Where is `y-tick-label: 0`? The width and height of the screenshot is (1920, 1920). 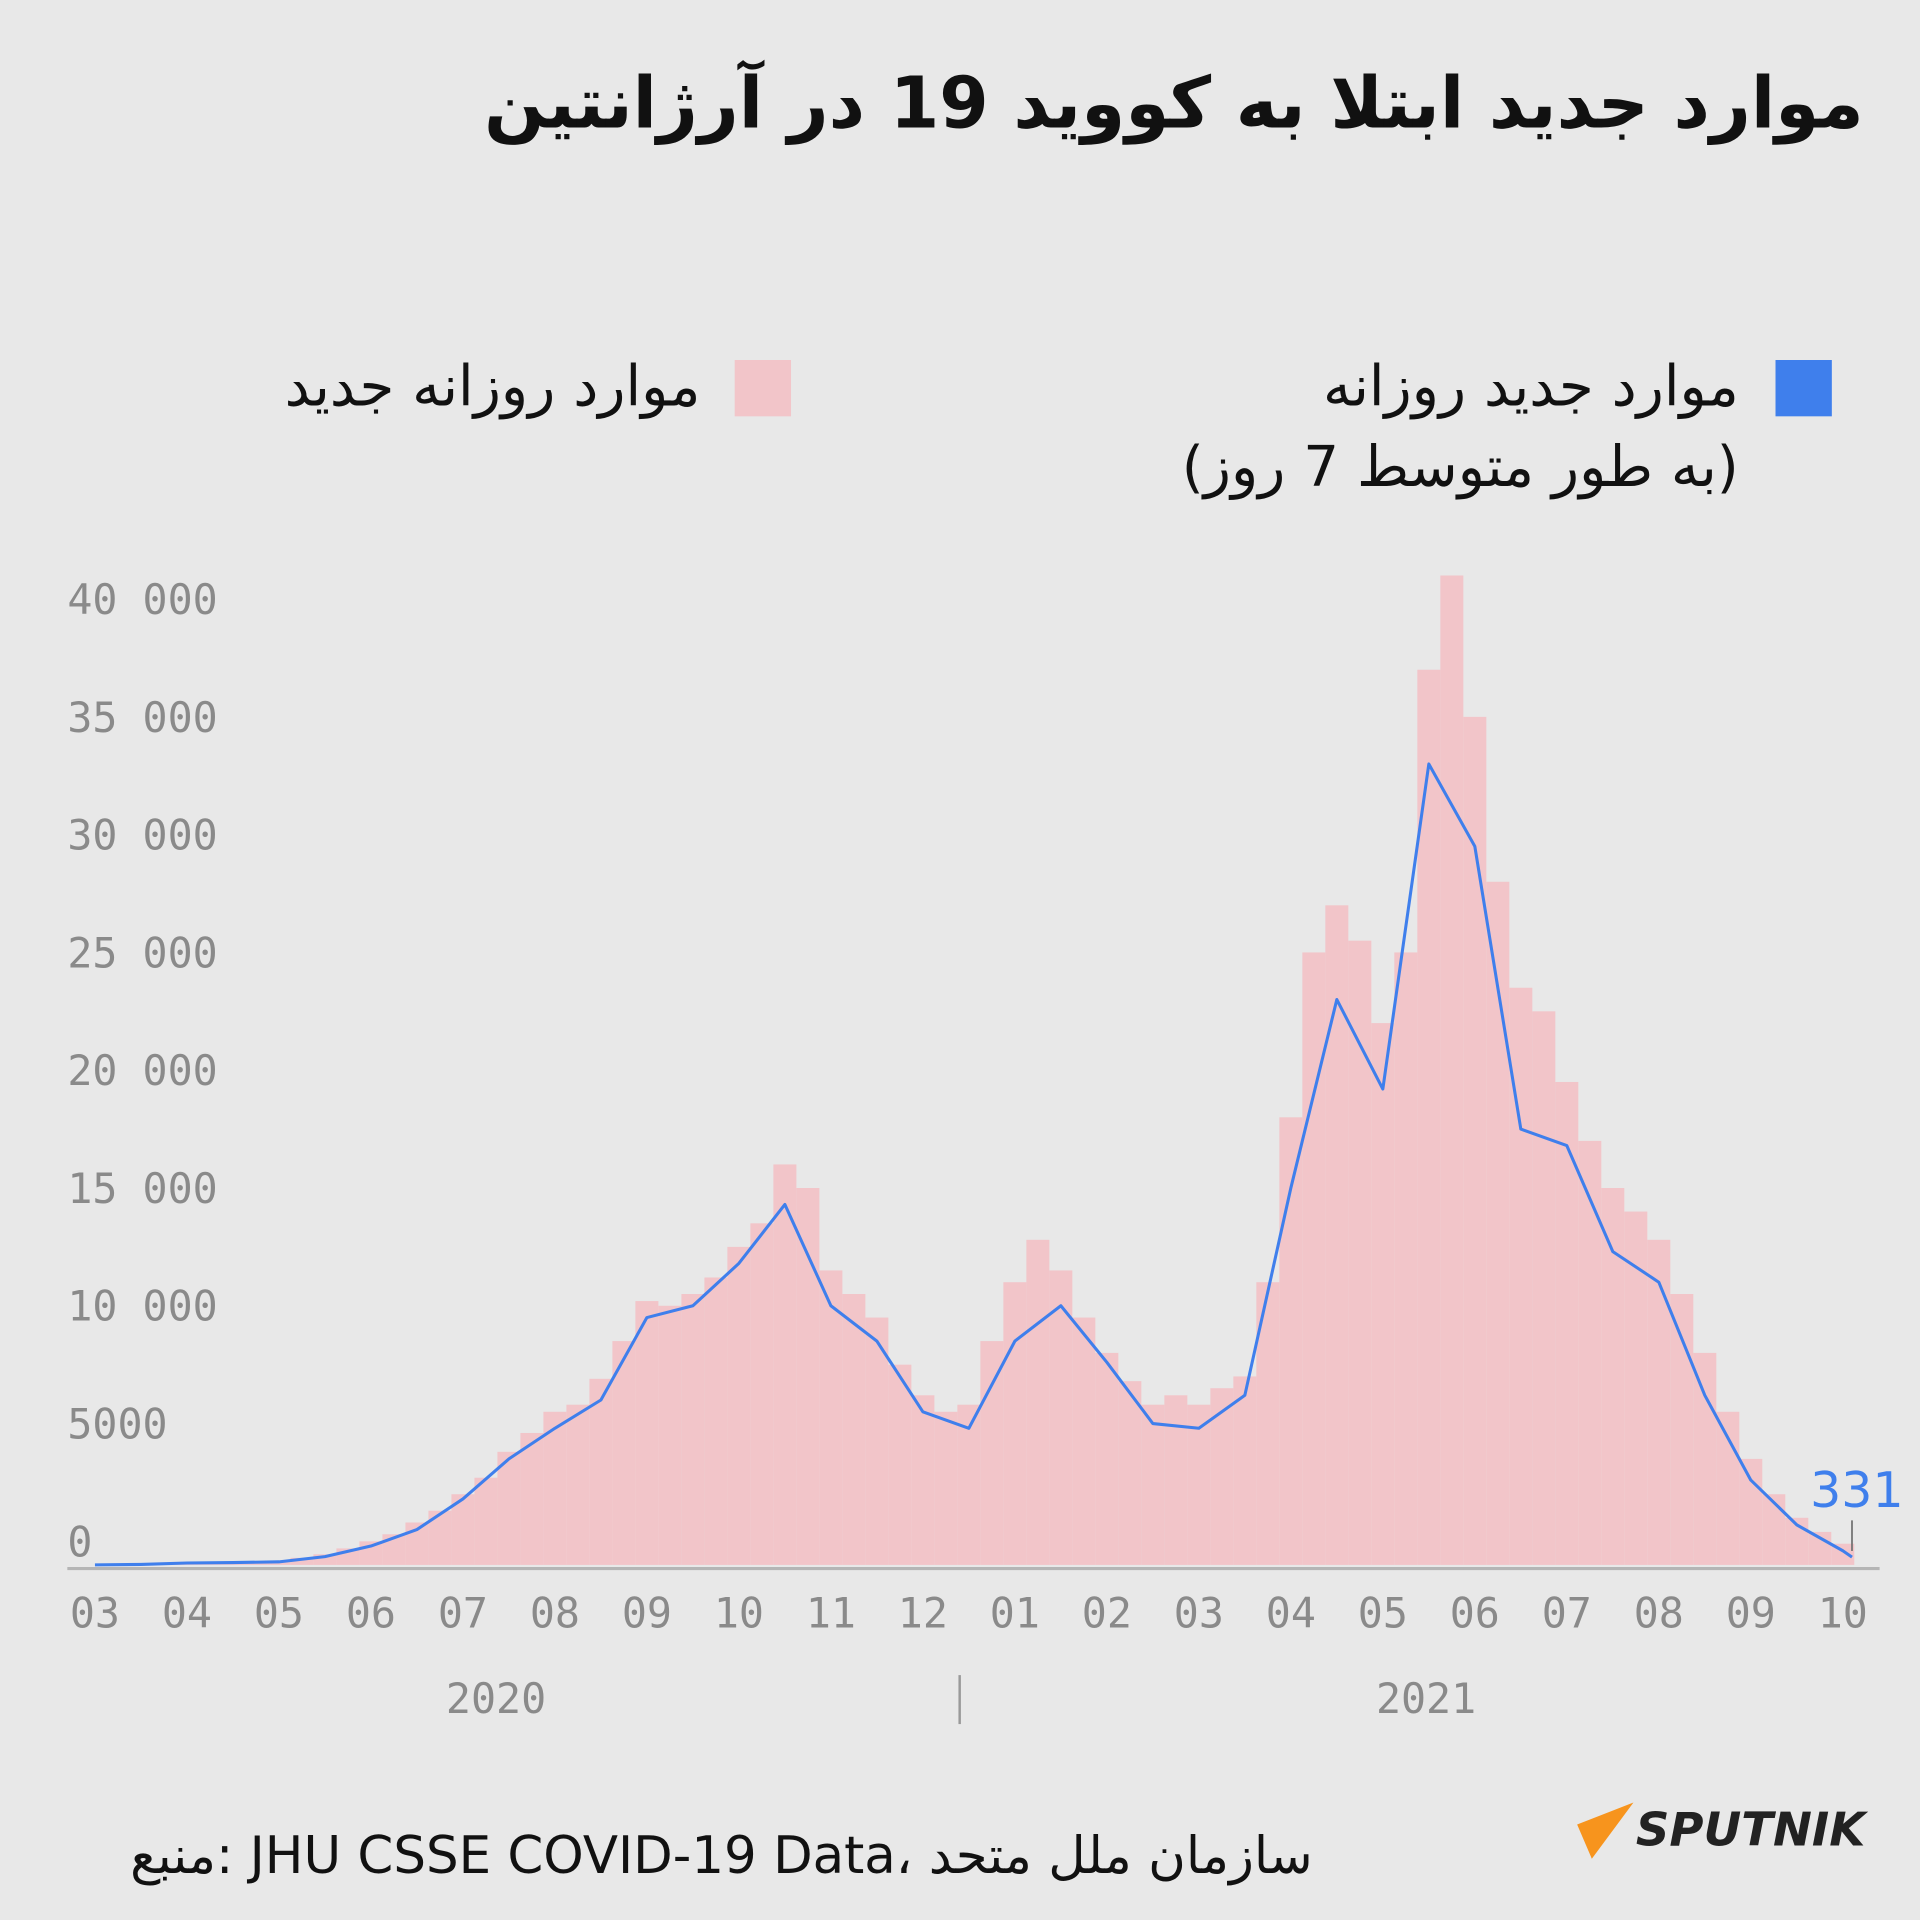 y-tick-label: 0 is located at coordinates (79, 1541).